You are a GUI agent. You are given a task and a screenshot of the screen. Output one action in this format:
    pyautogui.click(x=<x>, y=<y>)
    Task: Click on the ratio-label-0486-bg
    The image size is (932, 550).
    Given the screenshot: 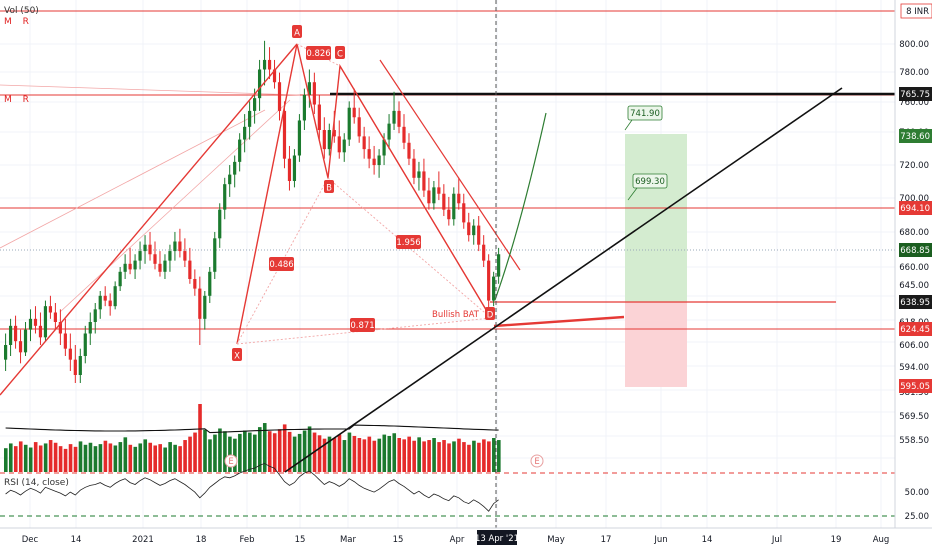 What is the action you would take?
    pyautogui.click(x=281, y=264)
    